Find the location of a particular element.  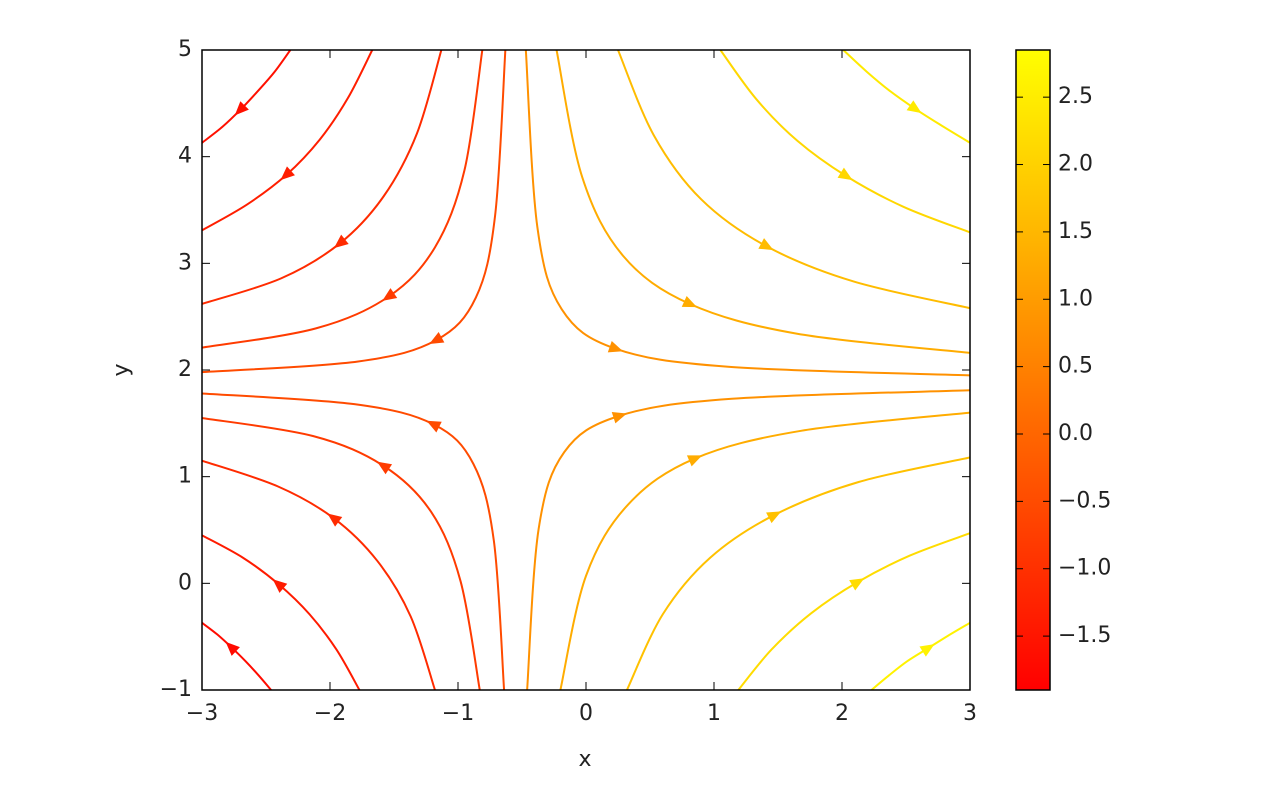

y-tick-label: −1 is located at coordinates (176, 689).